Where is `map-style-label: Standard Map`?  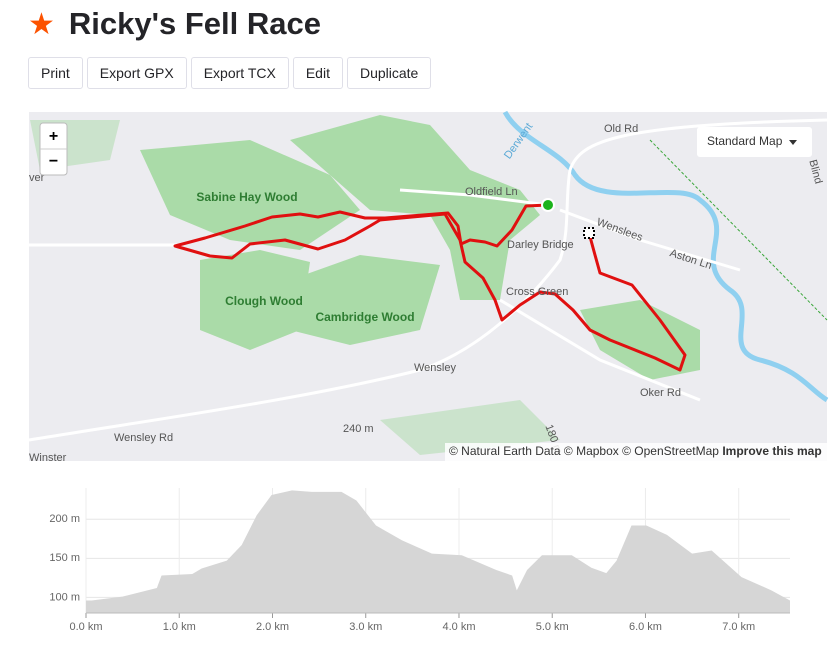
map-style-label: Standard Map is located at coordinates (745, 141).